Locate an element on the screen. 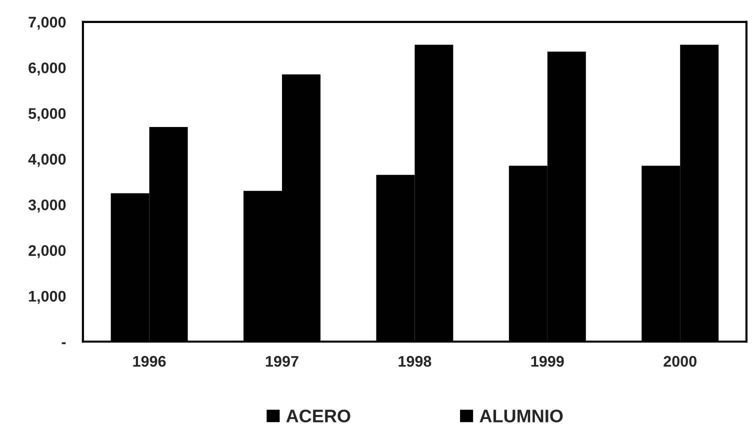  y-tick-label: 3,000 is located at coordinates (47, 206).